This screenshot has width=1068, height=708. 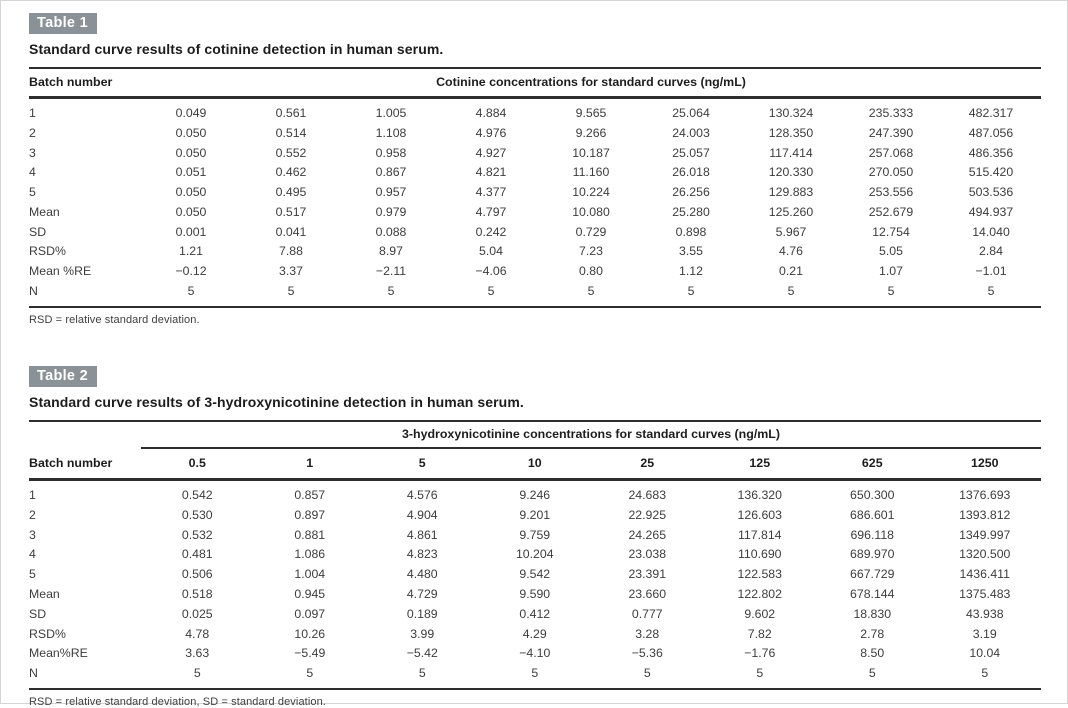 What do you see at coordinates (647, 495) in the screenshot?
I see `table-cell: 24.683` at bounding box center [647, 495].